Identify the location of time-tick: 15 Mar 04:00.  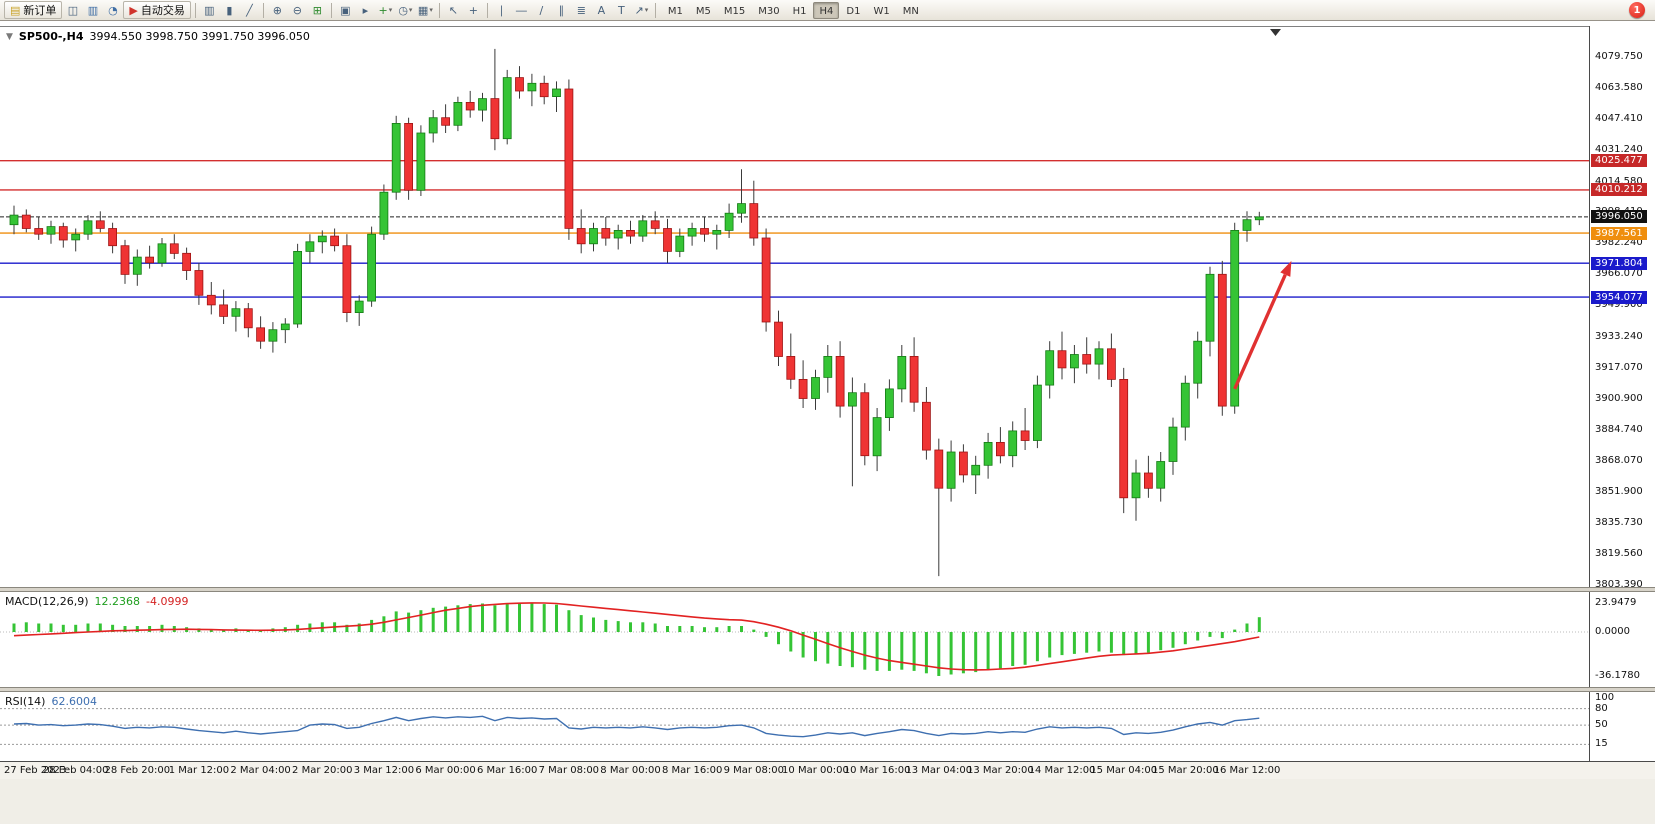
(1124, 770).